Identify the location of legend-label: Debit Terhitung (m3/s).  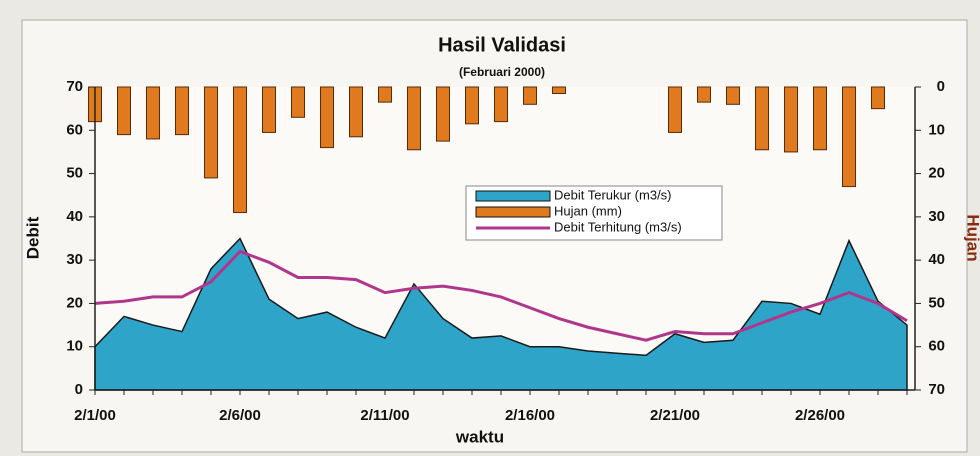
(618, 226).